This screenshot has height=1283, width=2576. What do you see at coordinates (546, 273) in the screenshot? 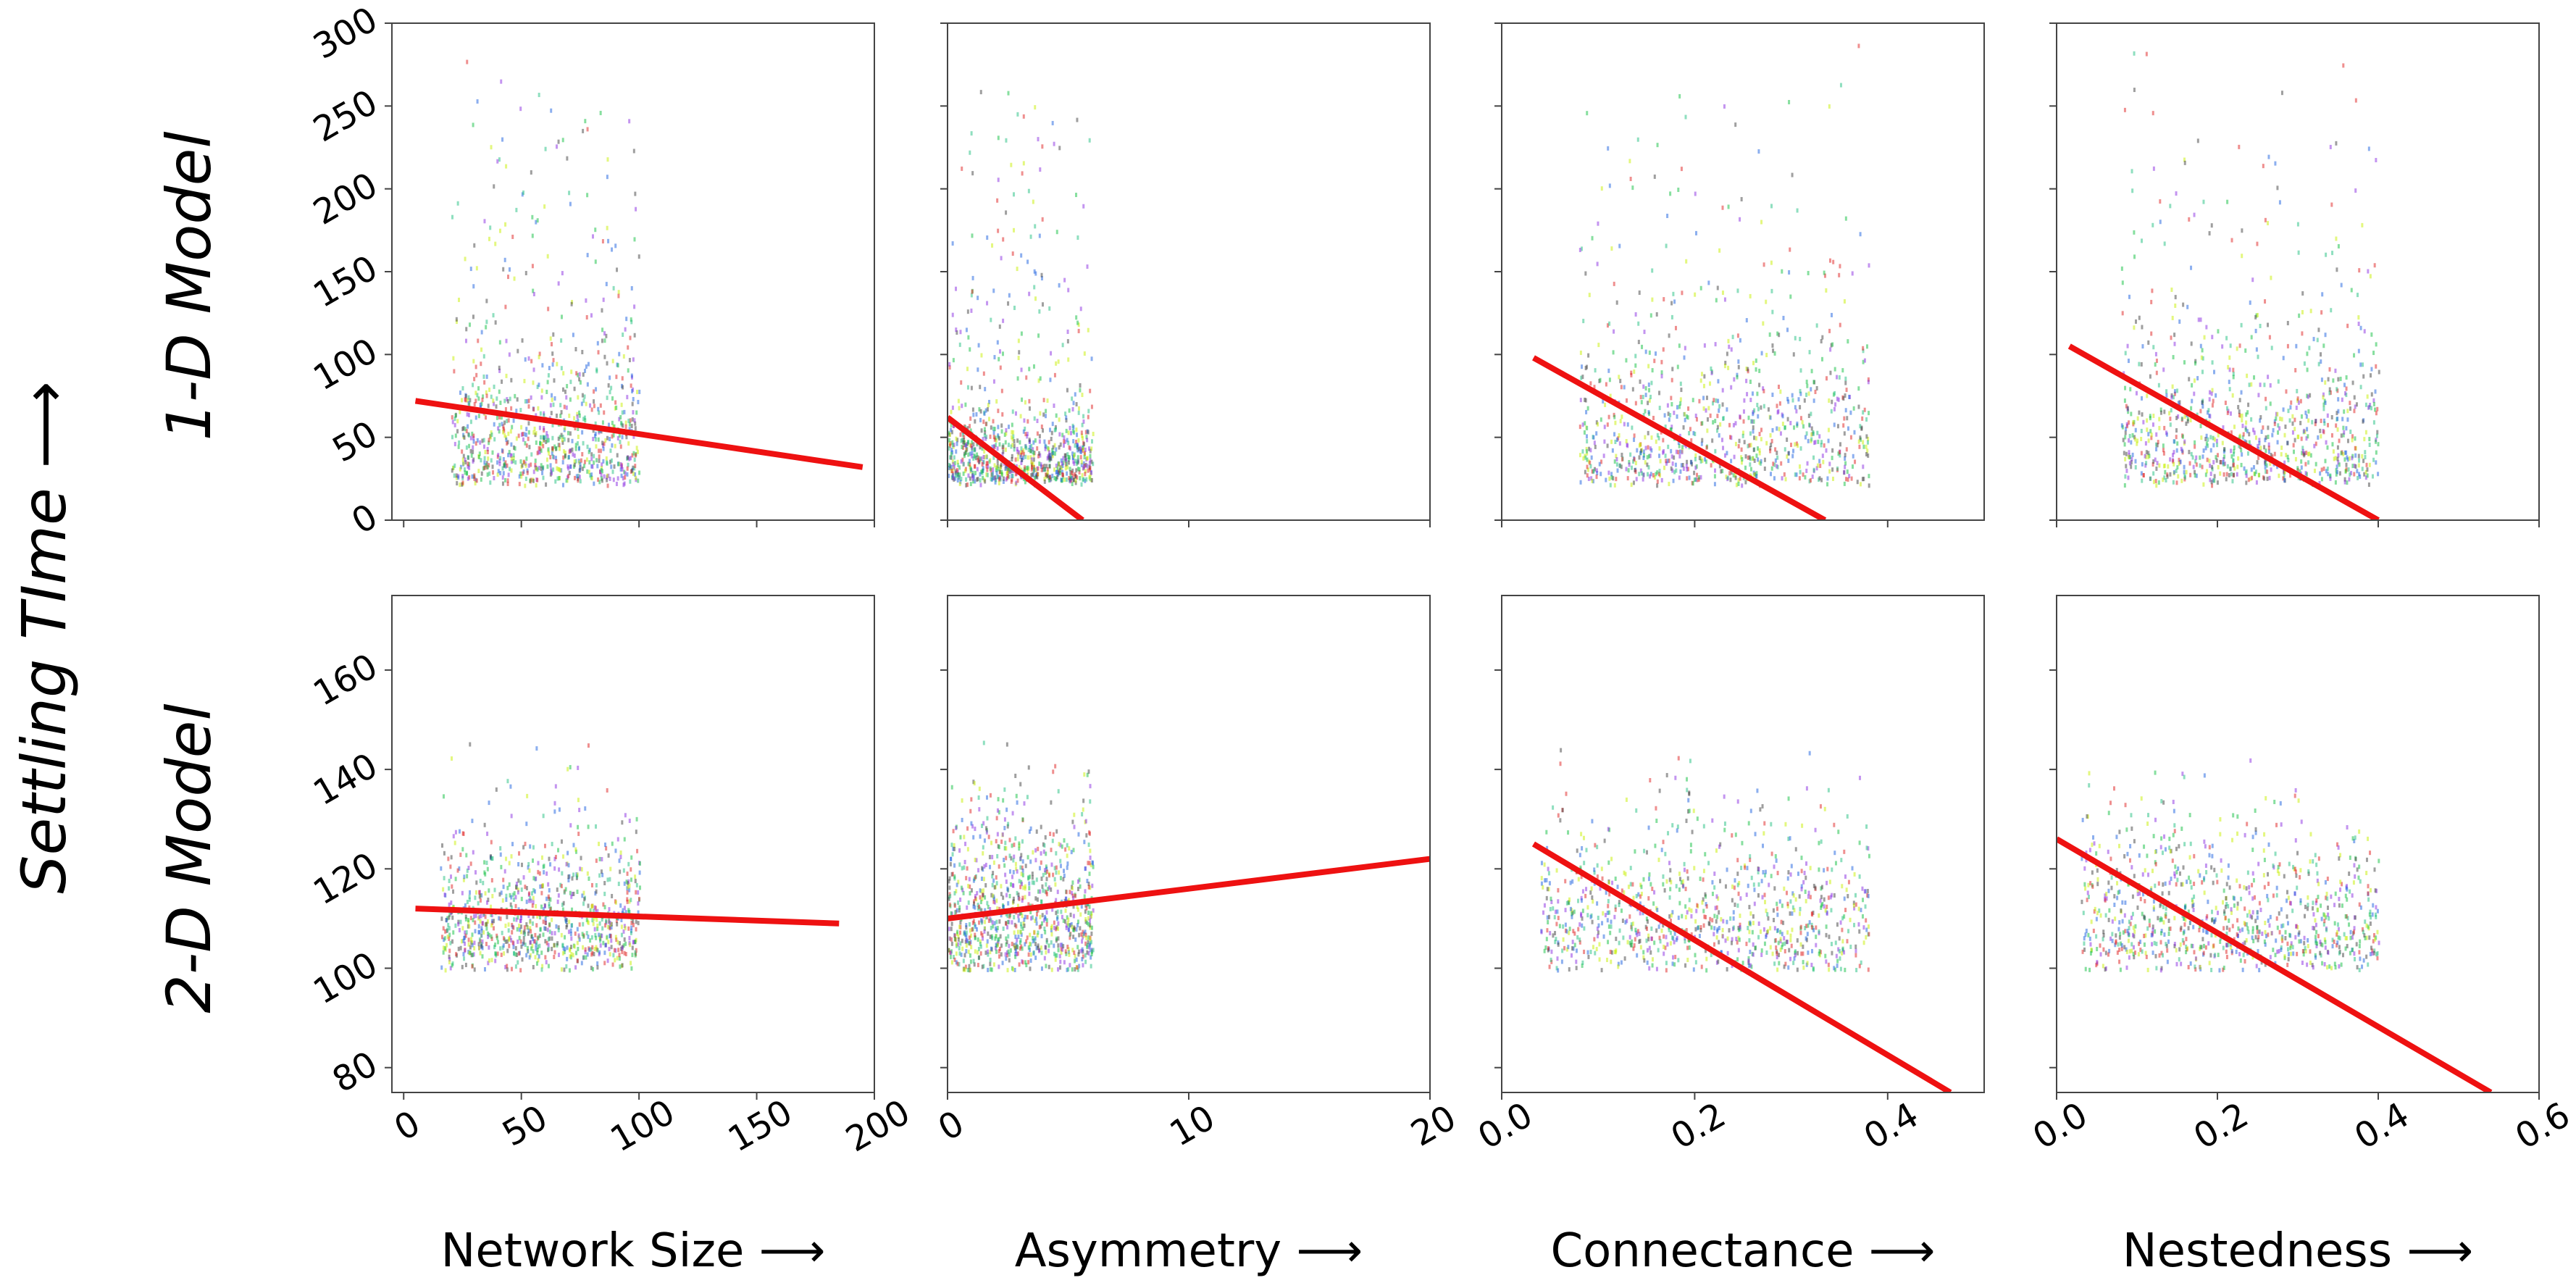
I see `scatter-points` at bounding box center [546, 273].